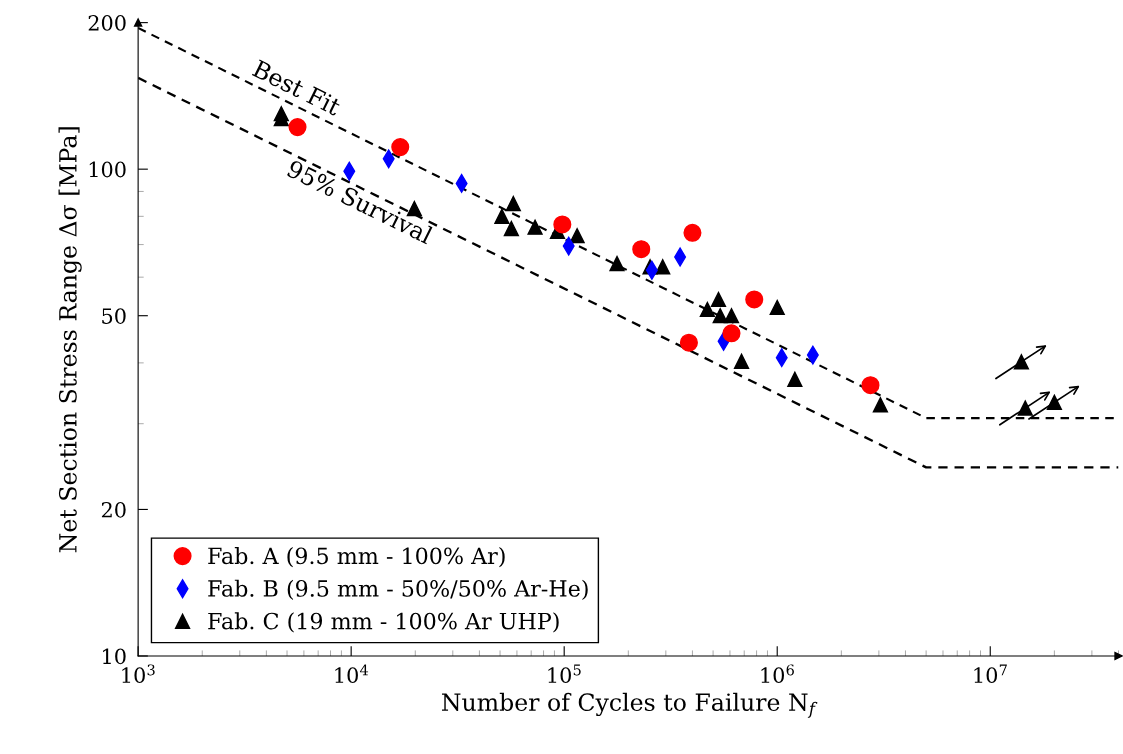 This screenshot has width=1123, height=754. Describe the element at coordinates (297, 88) in the screenshot. I see `text: Best Fit` at that location.